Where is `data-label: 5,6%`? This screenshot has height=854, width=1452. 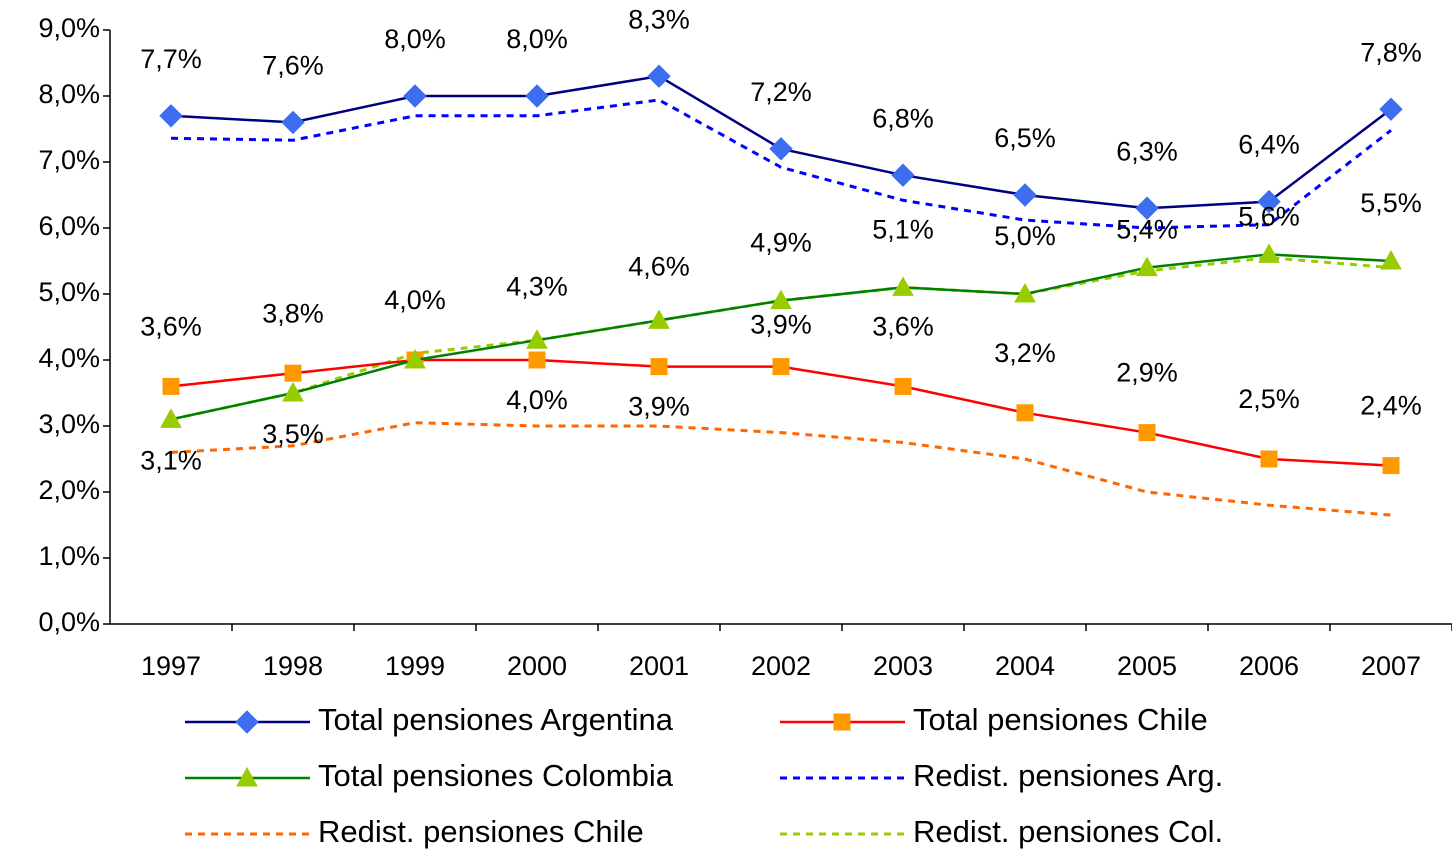
data-label: 5,6% is located at coordinates (1269, 217).